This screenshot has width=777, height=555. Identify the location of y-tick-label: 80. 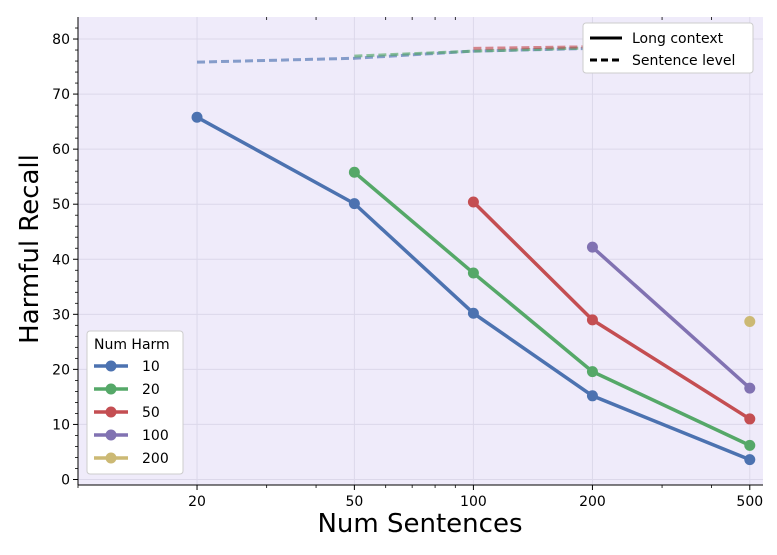
(61, 40).